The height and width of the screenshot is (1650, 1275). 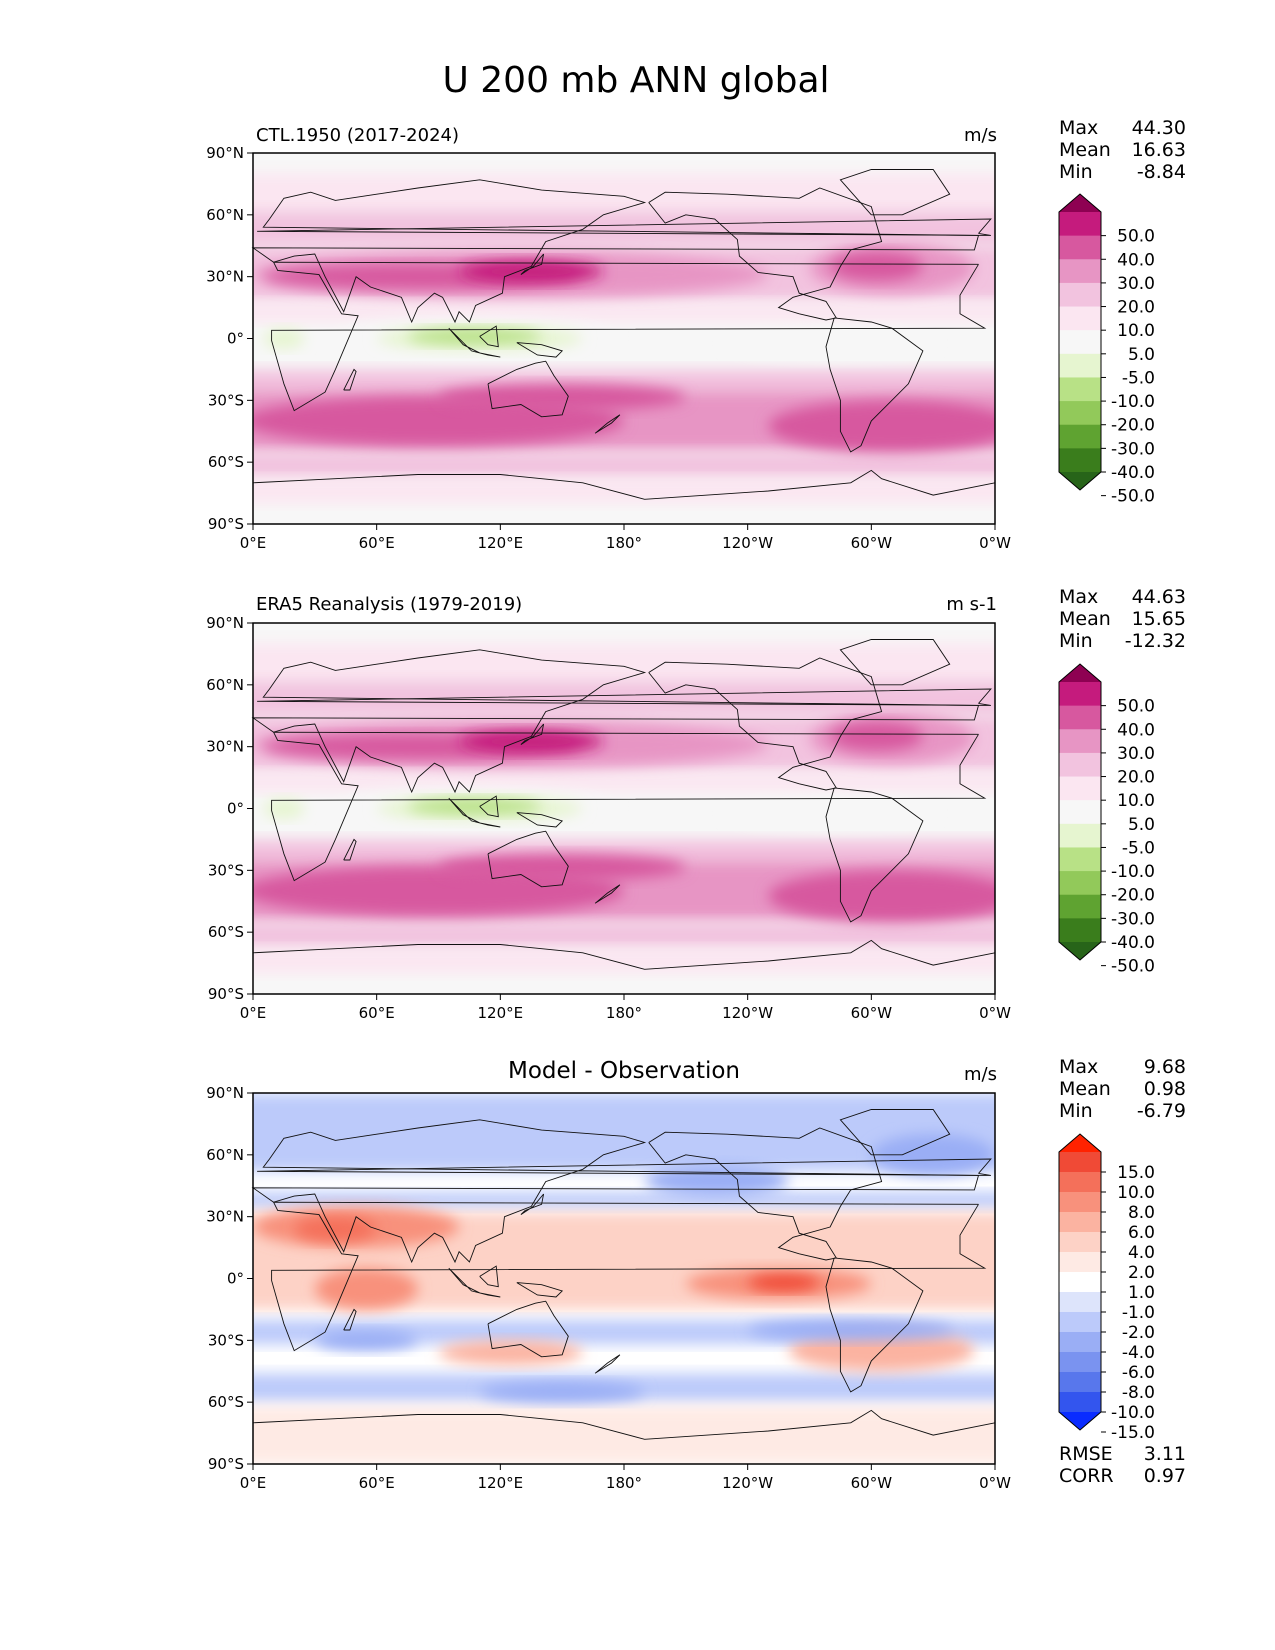 What do you see at coordinates (357, 135) in the screenshot?
I see `panel-title-left: CTL.1950 (2017-2024)` at bounding box center [357, 135].